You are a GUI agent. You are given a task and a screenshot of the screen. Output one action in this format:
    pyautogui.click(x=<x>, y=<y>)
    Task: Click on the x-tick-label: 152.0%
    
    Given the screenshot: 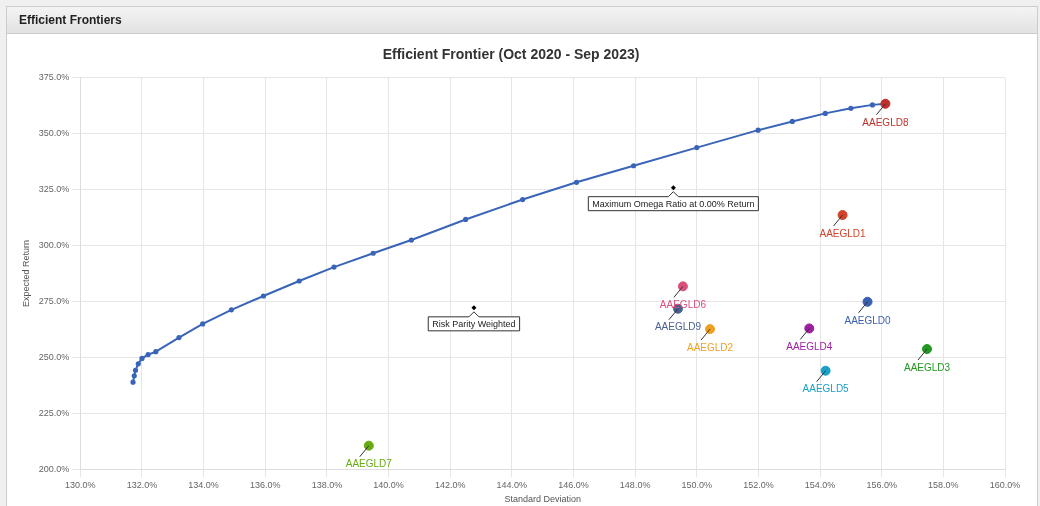 What is the action you would take?
    pyautogui.click(x=758, y=485)
    